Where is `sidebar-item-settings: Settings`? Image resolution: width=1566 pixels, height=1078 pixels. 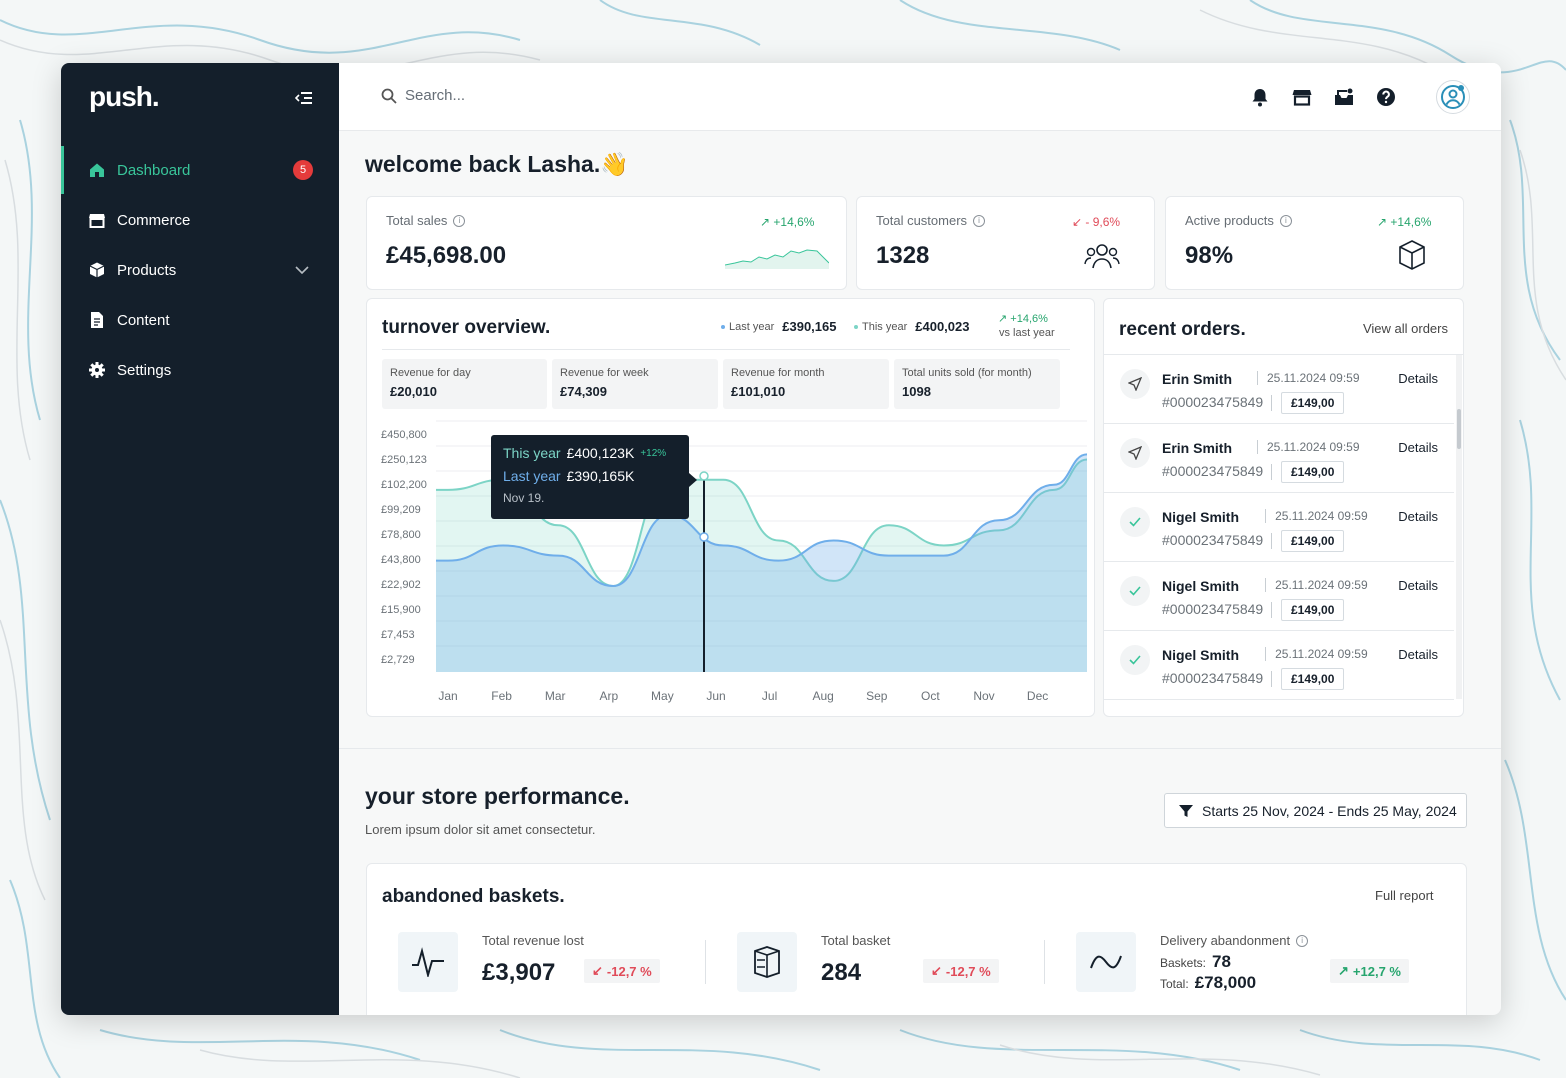
sidebar-item-settings: Settings is located at coordinates (200, 370).